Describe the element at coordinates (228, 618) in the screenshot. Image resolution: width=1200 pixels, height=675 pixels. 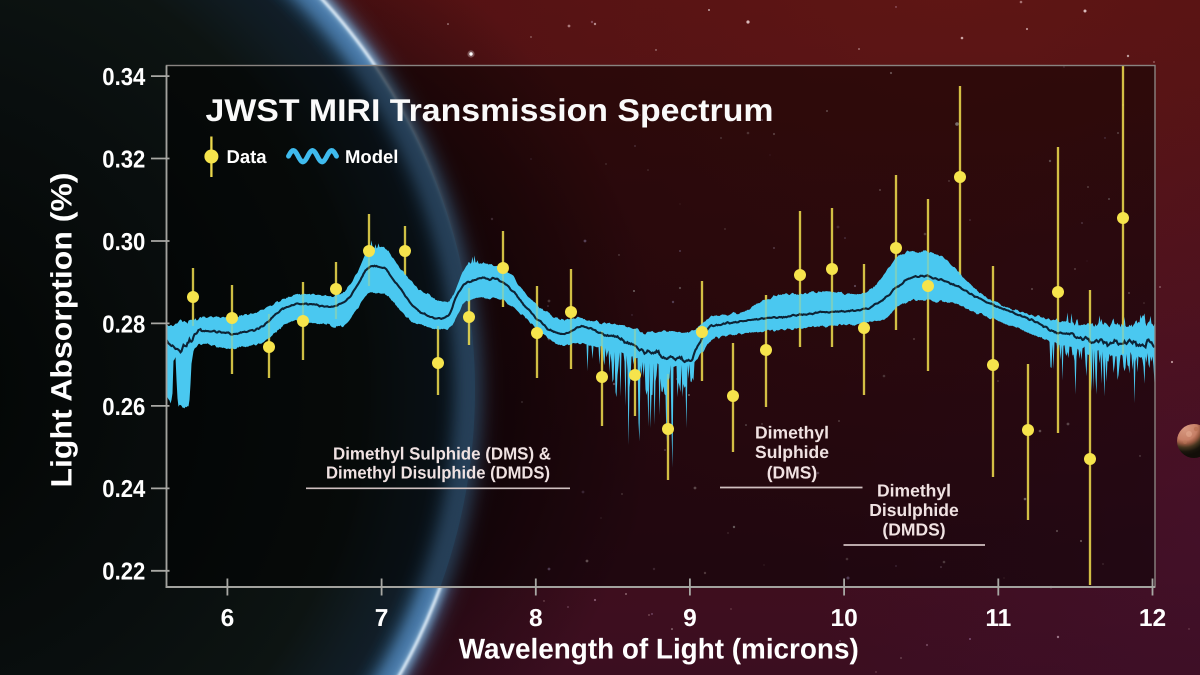
I see `svg-text: 6` at that location.